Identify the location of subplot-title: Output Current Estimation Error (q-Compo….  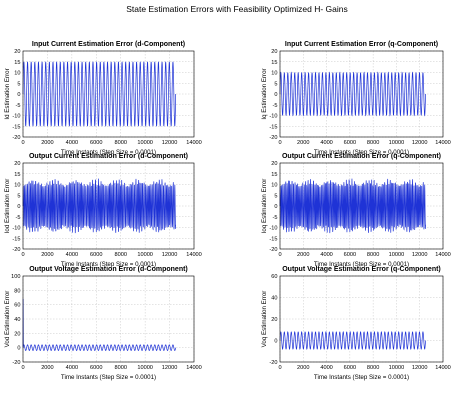
(361, 156).